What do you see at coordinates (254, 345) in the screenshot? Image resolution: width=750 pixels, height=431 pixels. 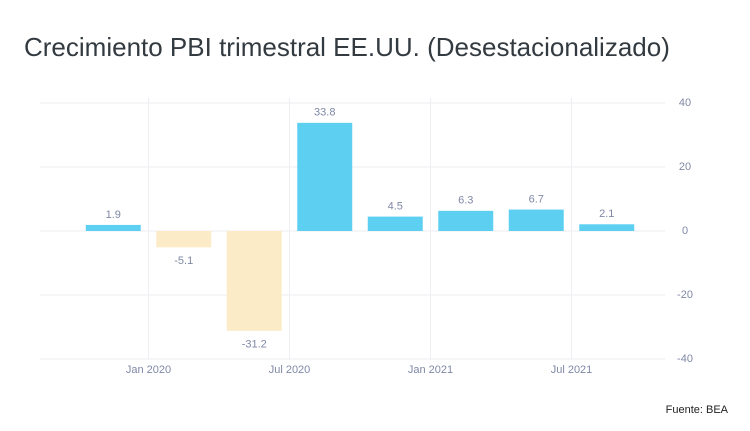 I see `value-label: -31.2` at bounding box center [254, 345].